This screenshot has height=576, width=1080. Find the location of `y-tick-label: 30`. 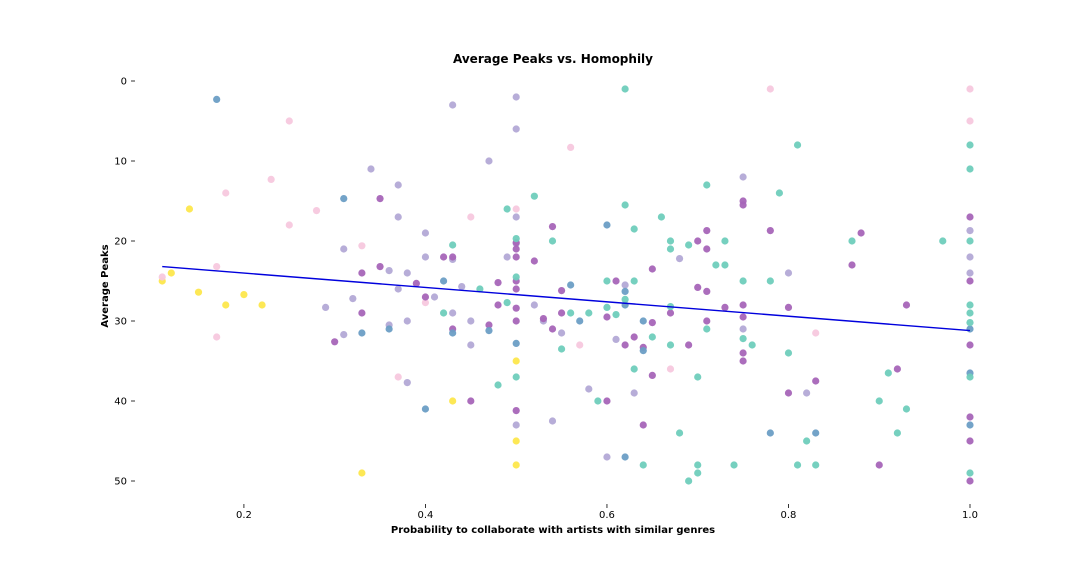

y-tick-label: 30 is located at coordinates (120, 322).